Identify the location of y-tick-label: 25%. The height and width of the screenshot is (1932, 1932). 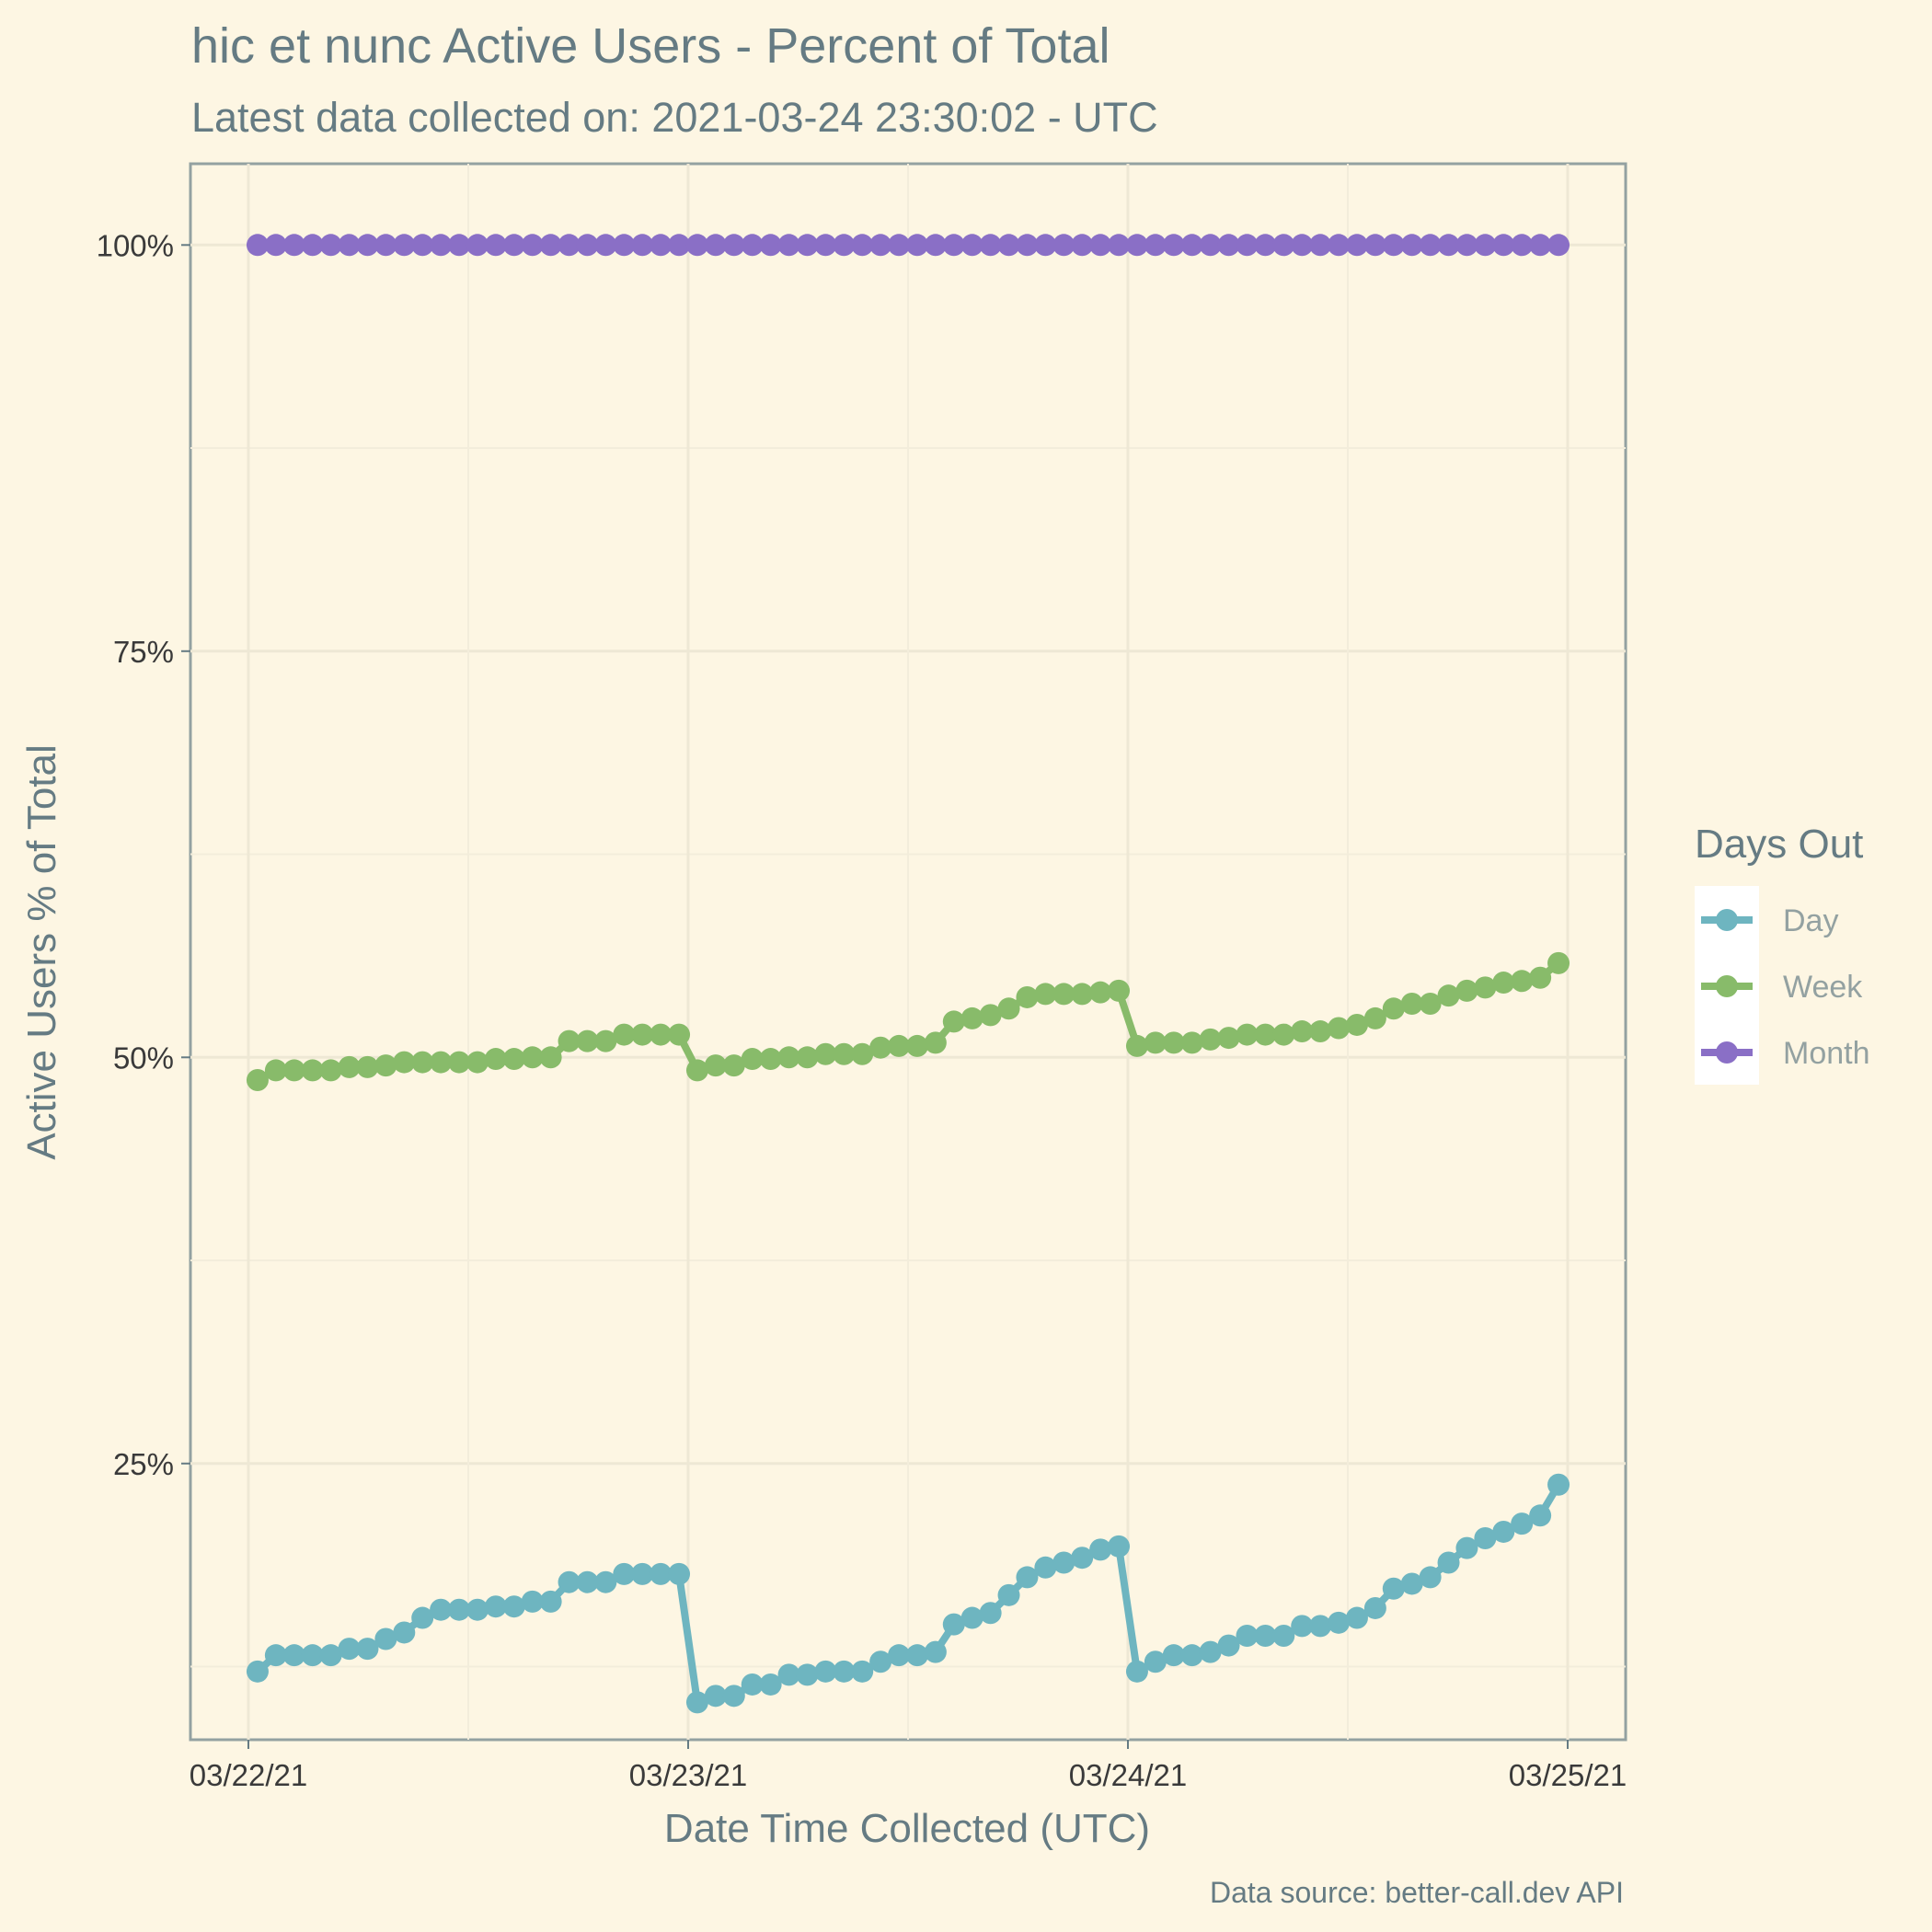
(143, 1464).